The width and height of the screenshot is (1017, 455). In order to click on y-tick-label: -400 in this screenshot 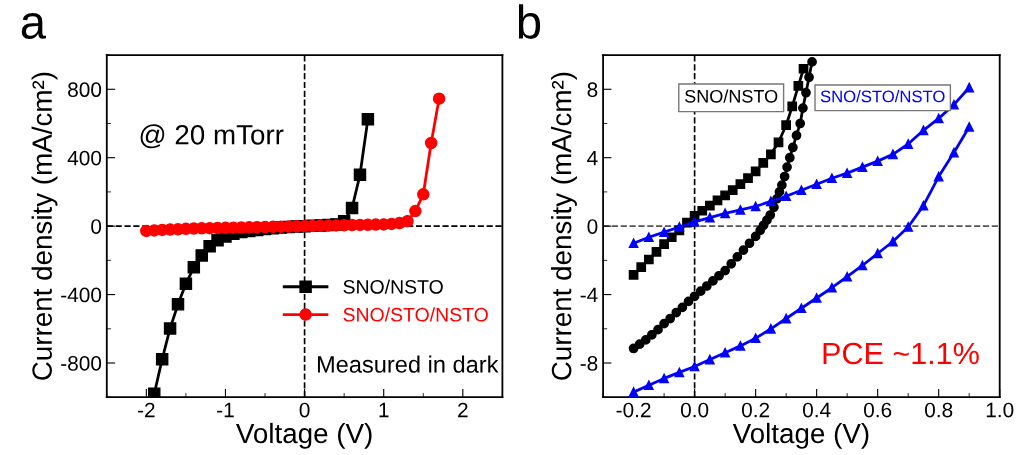, I will do `click(81, 295)`.